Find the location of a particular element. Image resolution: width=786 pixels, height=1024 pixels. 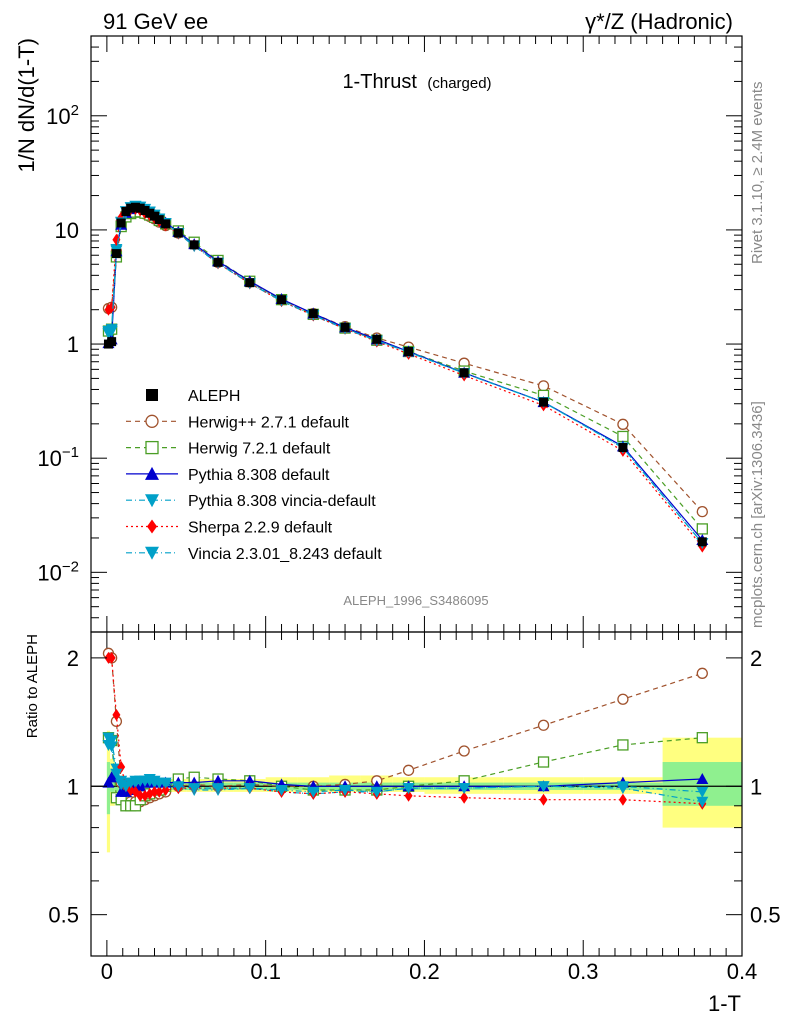

x-tick-label-4: 0.4 is located at coordinates (742, 971).